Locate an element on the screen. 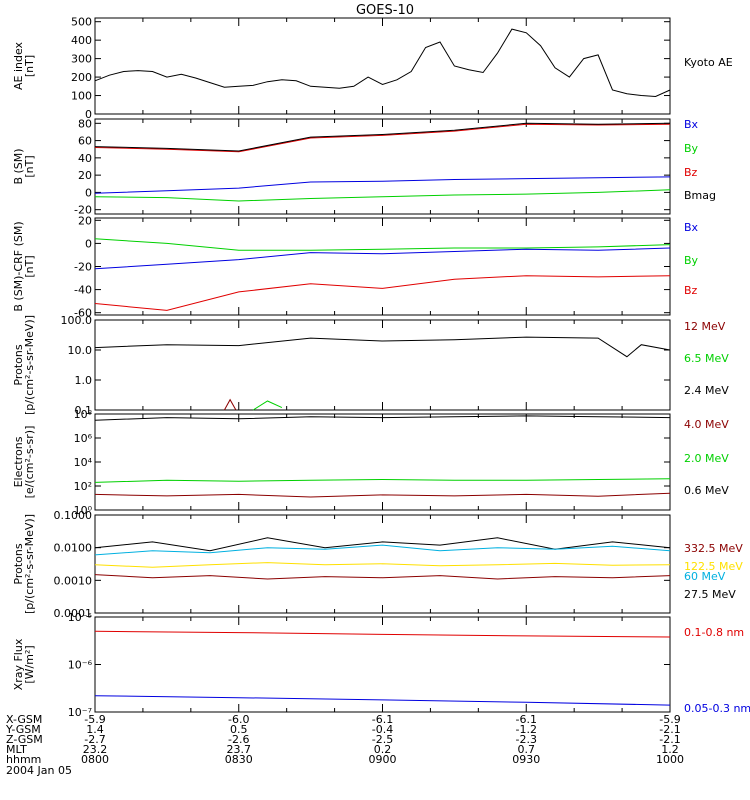 The image size is (750, 800). y-tick-label: 0.1 is located at coordinates (84, 410).